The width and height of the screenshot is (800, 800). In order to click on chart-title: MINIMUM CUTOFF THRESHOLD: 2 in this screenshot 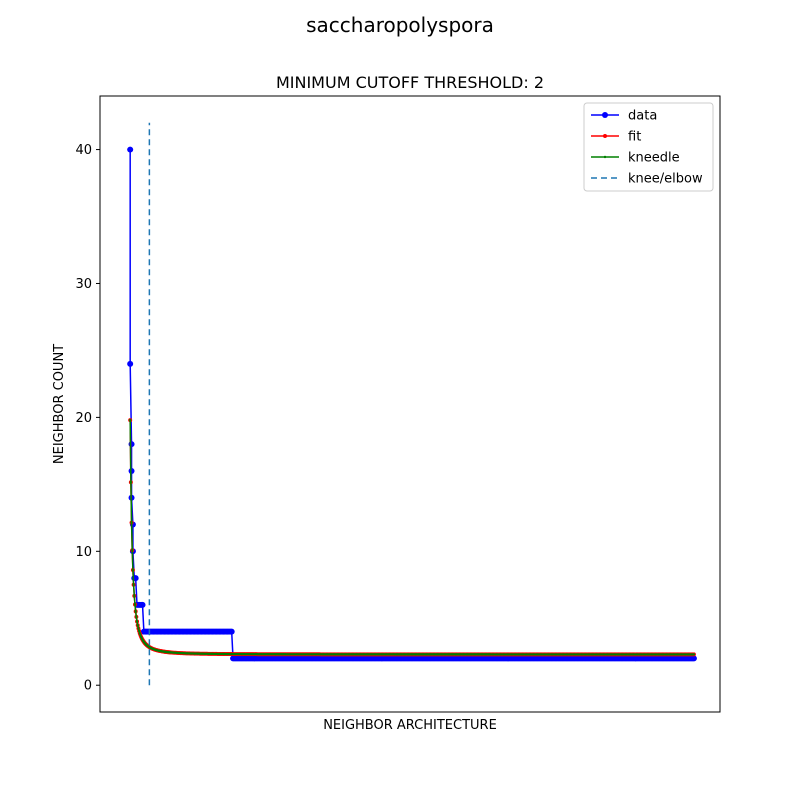, I will do `click(410, 82)`.